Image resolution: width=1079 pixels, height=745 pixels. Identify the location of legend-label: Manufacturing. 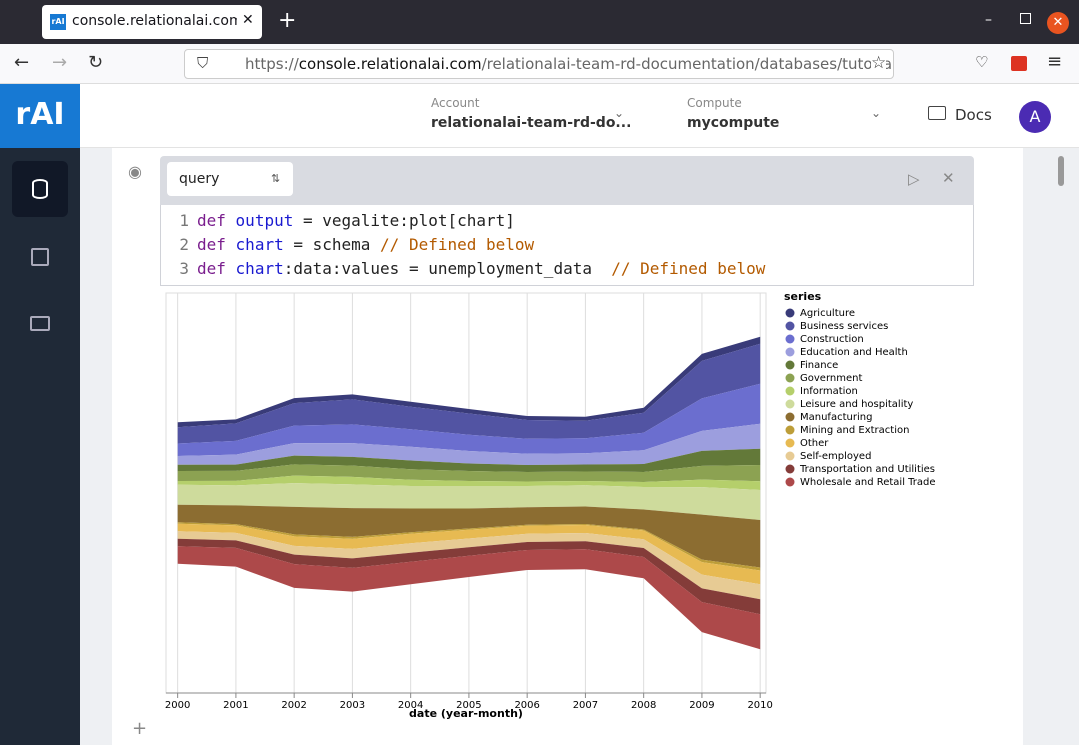
(836, 417).